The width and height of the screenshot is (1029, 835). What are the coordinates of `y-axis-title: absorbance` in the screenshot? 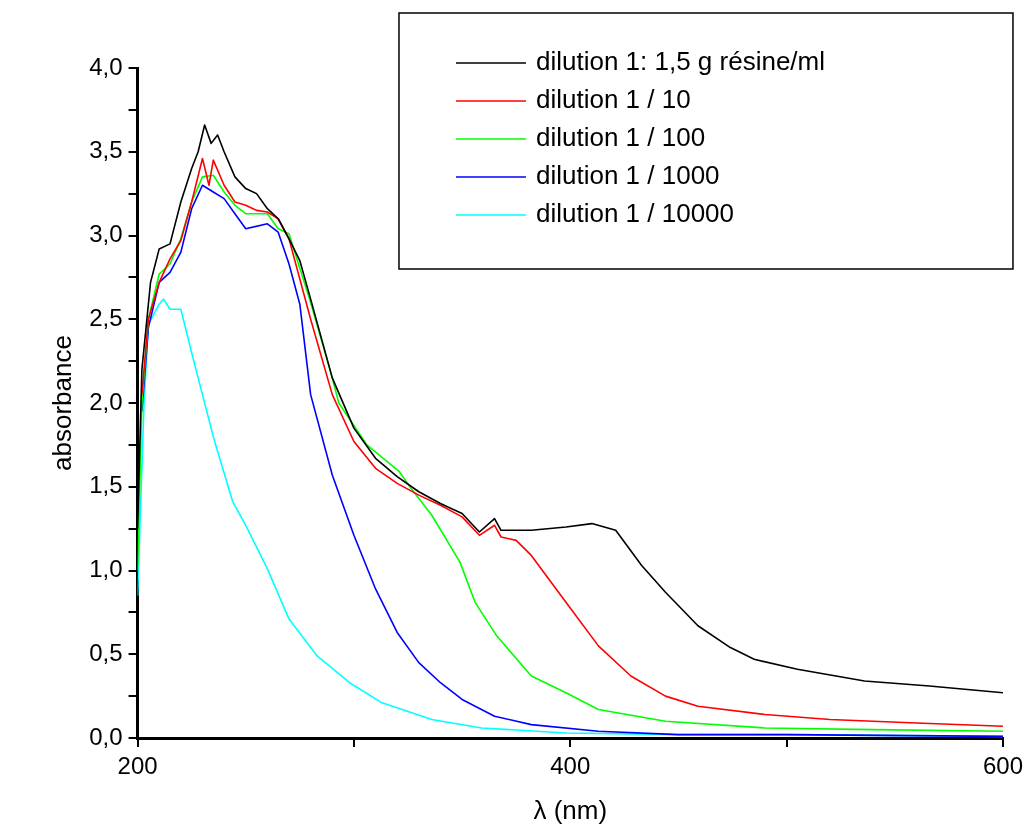 It's located at (61, 403).